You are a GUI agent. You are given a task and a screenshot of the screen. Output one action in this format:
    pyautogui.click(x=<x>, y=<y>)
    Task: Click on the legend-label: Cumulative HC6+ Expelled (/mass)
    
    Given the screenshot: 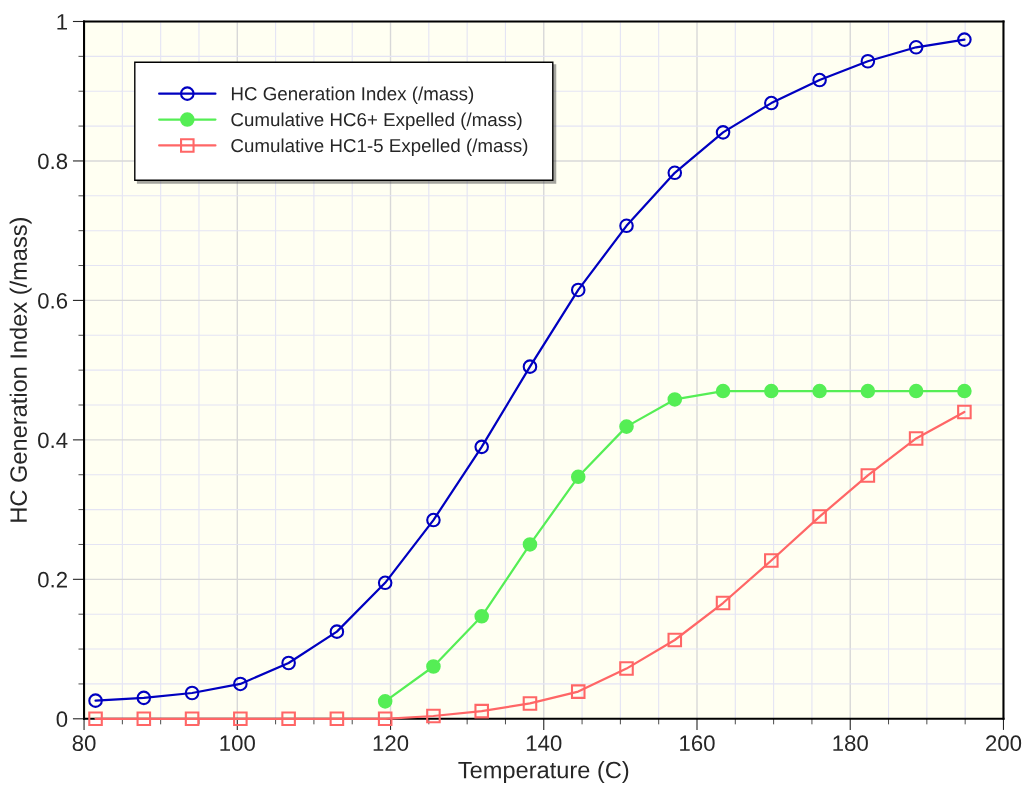 What is the action you would take?
    pyautogui.click(x=376, y=121)
    